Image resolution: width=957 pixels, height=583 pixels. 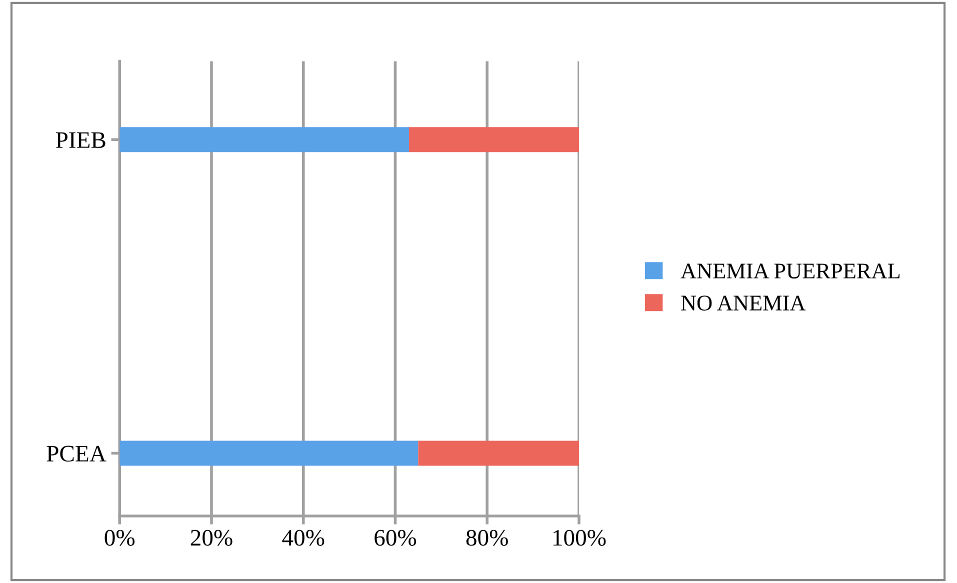 What do you see at coordinates (790, 271) in the screenshot?
I see `legend-label: ANEMIA PUERPERAL` at bounding box center [790, 271].